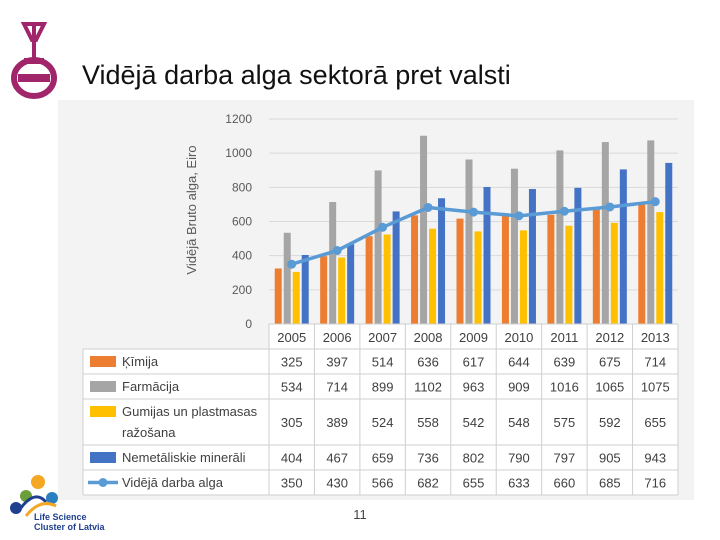  What do you see at coordinates (474, 422) in the screenshot?
I see `data-label: 542` at bounding box center [474, 422].